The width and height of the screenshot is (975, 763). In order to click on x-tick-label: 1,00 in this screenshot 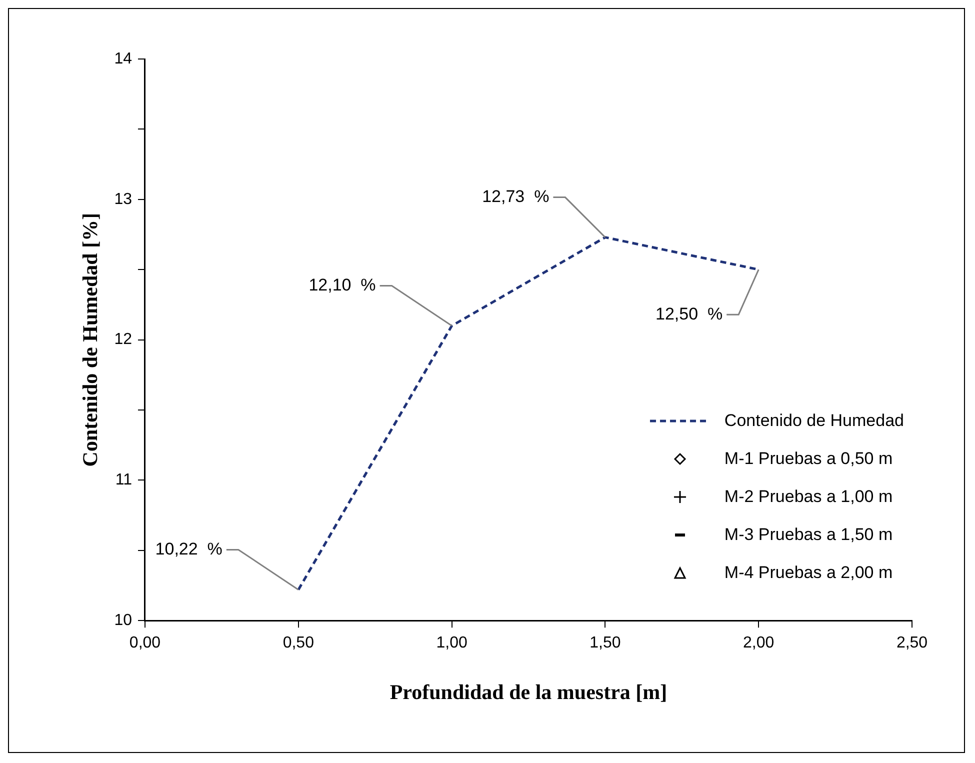, I will do `click(452, 643)`.